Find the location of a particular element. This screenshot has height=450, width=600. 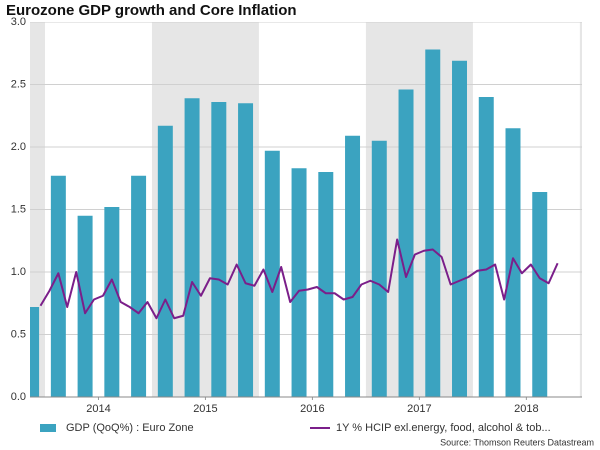

y-tick-label: 1.0 is located at coordinates (18, 272).